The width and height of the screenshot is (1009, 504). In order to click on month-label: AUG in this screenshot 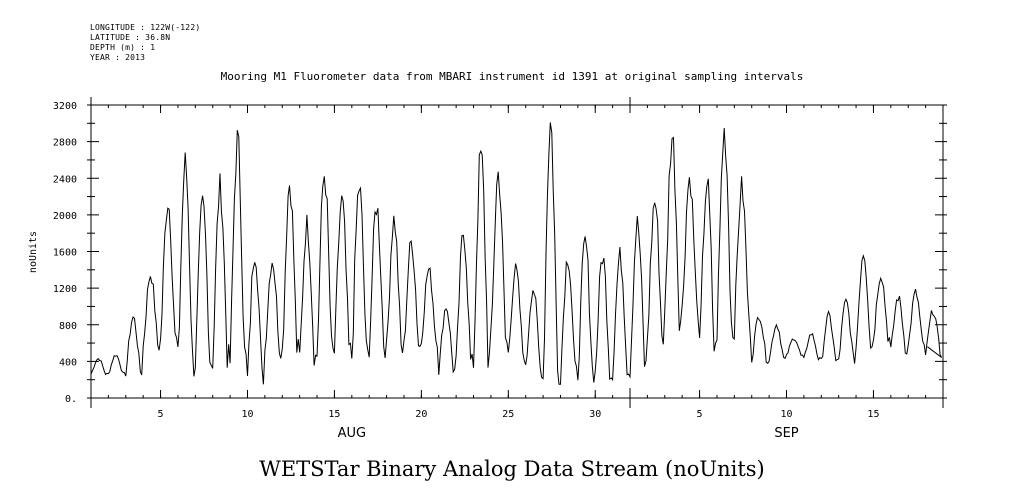, I will do `click(352, 433)`.